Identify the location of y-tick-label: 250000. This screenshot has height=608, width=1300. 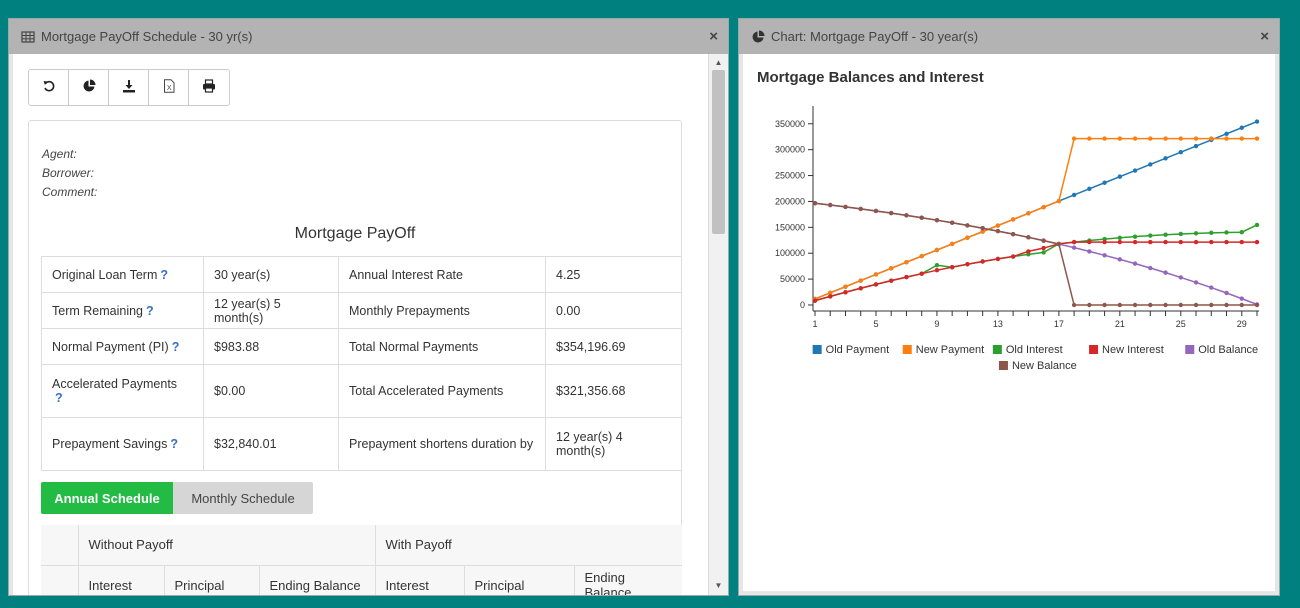
(790, 176).